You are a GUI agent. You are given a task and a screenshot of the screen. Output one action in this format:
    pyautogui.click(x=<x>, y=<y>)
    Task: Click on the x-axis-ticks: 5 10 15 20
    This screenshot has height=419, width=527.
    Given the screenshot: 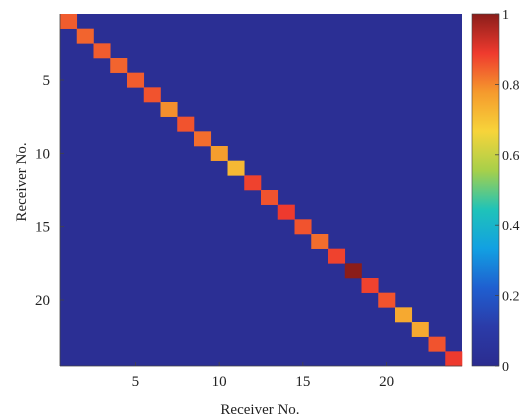 What is the action you would take?
    pyautogui.click(x=263, y=376)
    